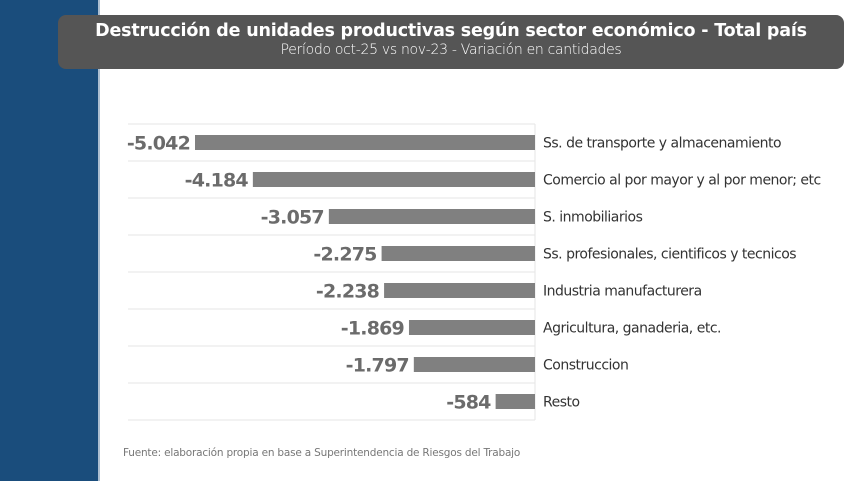 The image size is (862, 481). Describe the element at coordinates (561, 403) in the screenshot. I see `category-label: Resto` at that location.